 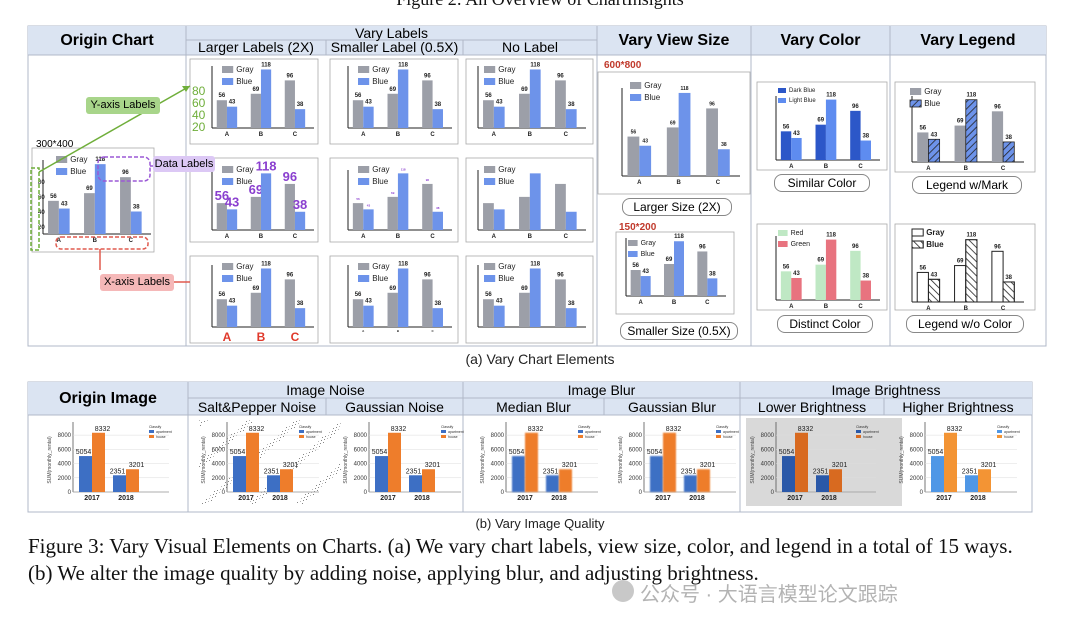 What do you see at coordinates (768, 436) in the screenshot?
I see `y-tick-8000: 8000` at bounding box center [768, 436].